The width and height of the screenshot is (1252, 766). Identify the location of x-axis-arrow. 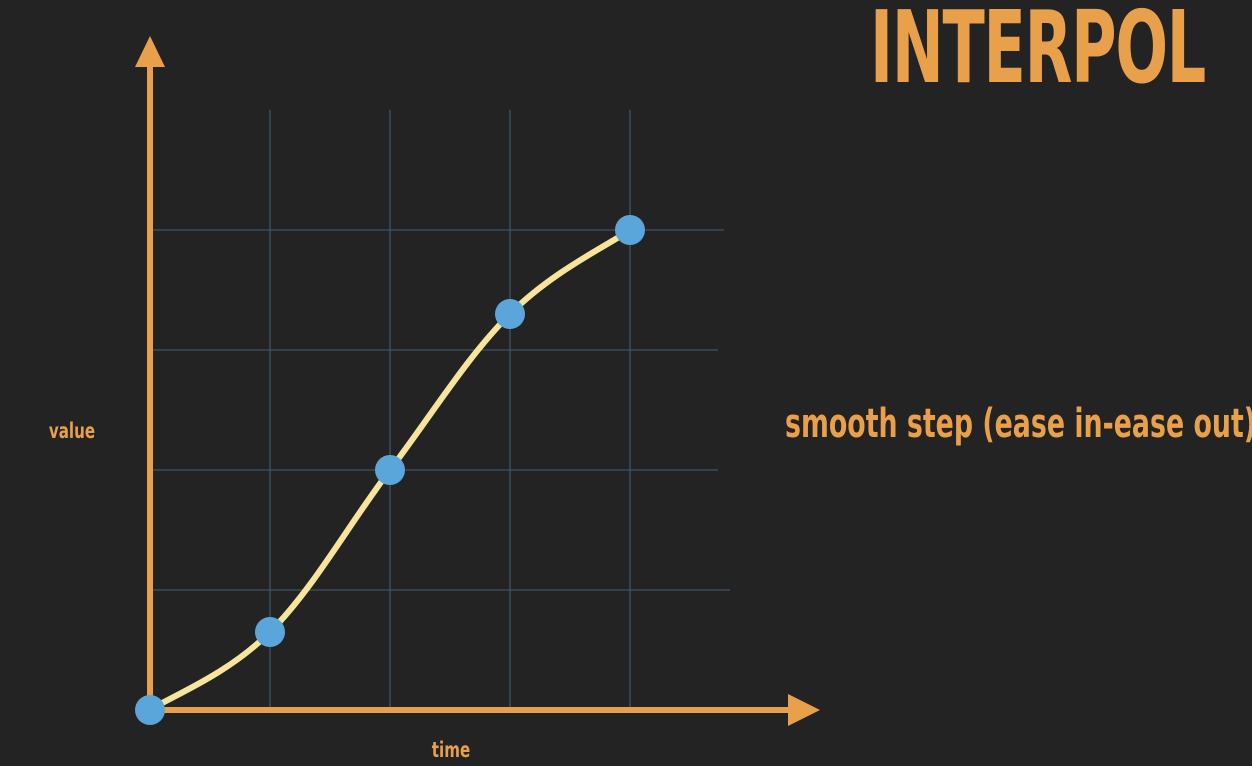
(804, 710).